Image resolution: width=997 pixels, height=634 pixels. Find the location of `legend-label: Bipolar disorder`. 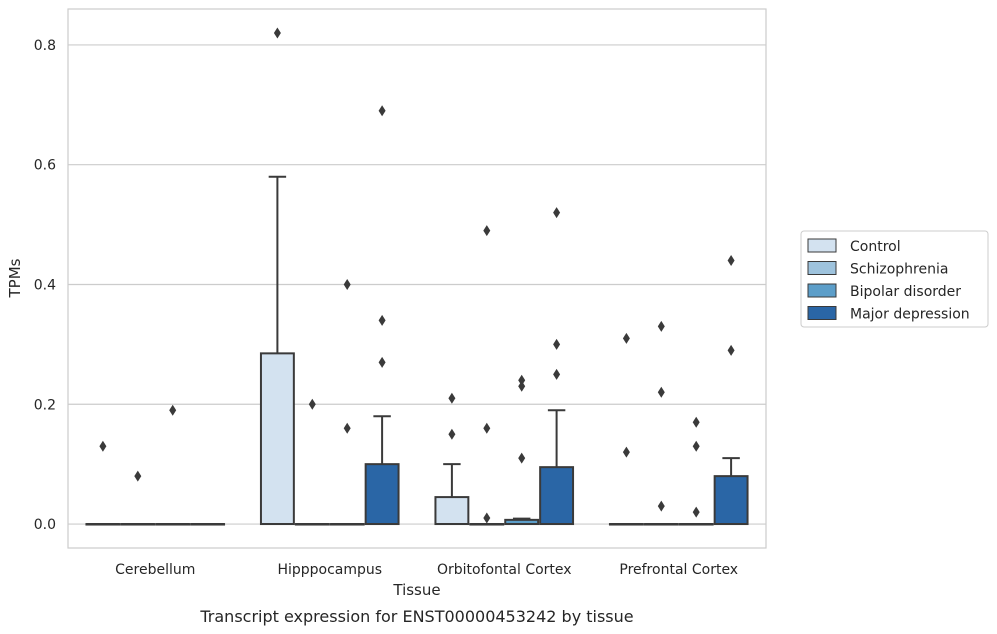

legend-label: Bipolar disorder is located at coordinates (905, 292).